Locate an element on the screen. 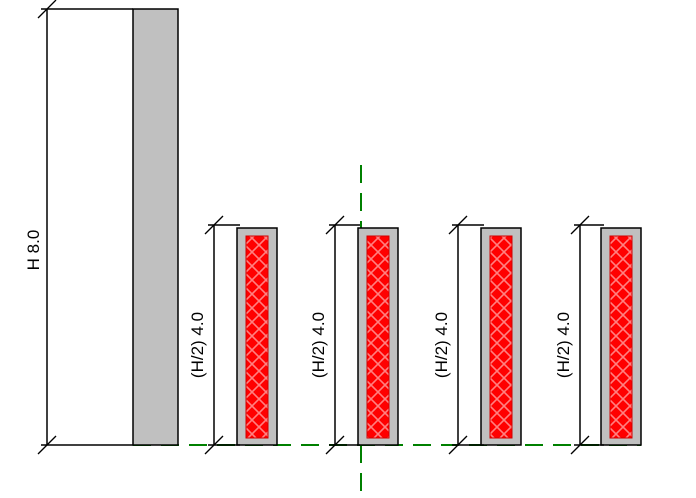 Image resolution: width=696 pixels, height=498 pixels. dimension-label-half-height-2: (H/2) 4.0 is located at coordinates (318, 345).